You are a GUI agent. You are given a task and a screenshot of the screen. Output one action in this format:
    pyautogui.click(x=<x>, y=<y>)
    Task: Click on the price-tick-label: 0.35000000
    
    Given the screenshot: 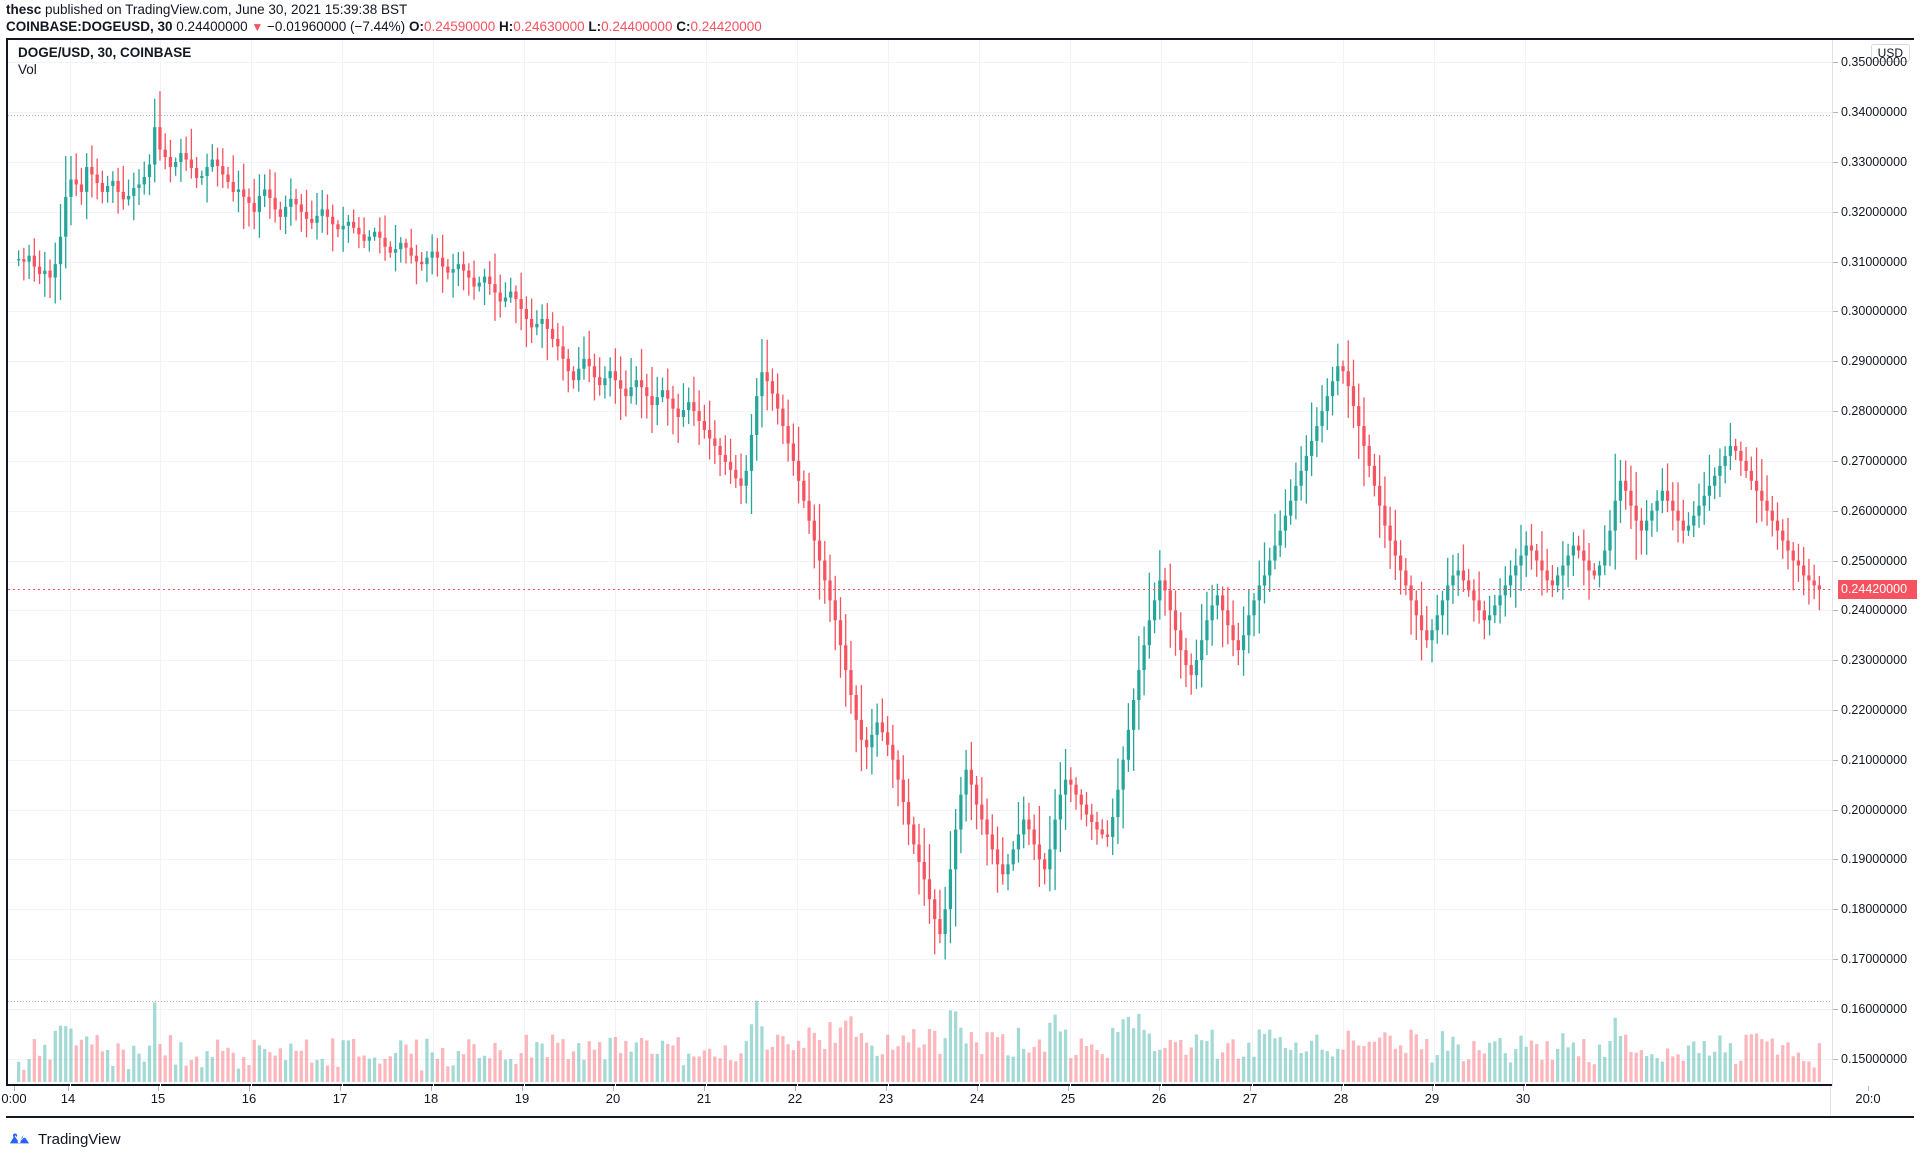 What is the action you would take?
    pyautogui.click(x=1874, y=62)
    